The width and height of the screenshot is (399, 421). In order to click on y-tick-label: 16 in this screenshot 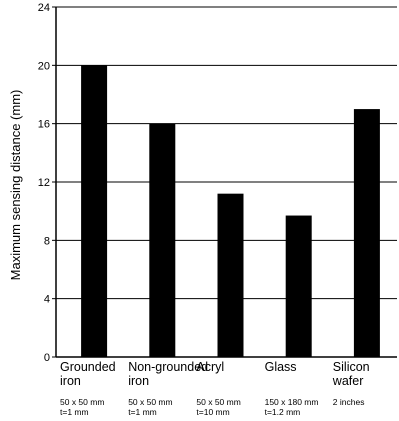, I will do `click(44, 125)`.